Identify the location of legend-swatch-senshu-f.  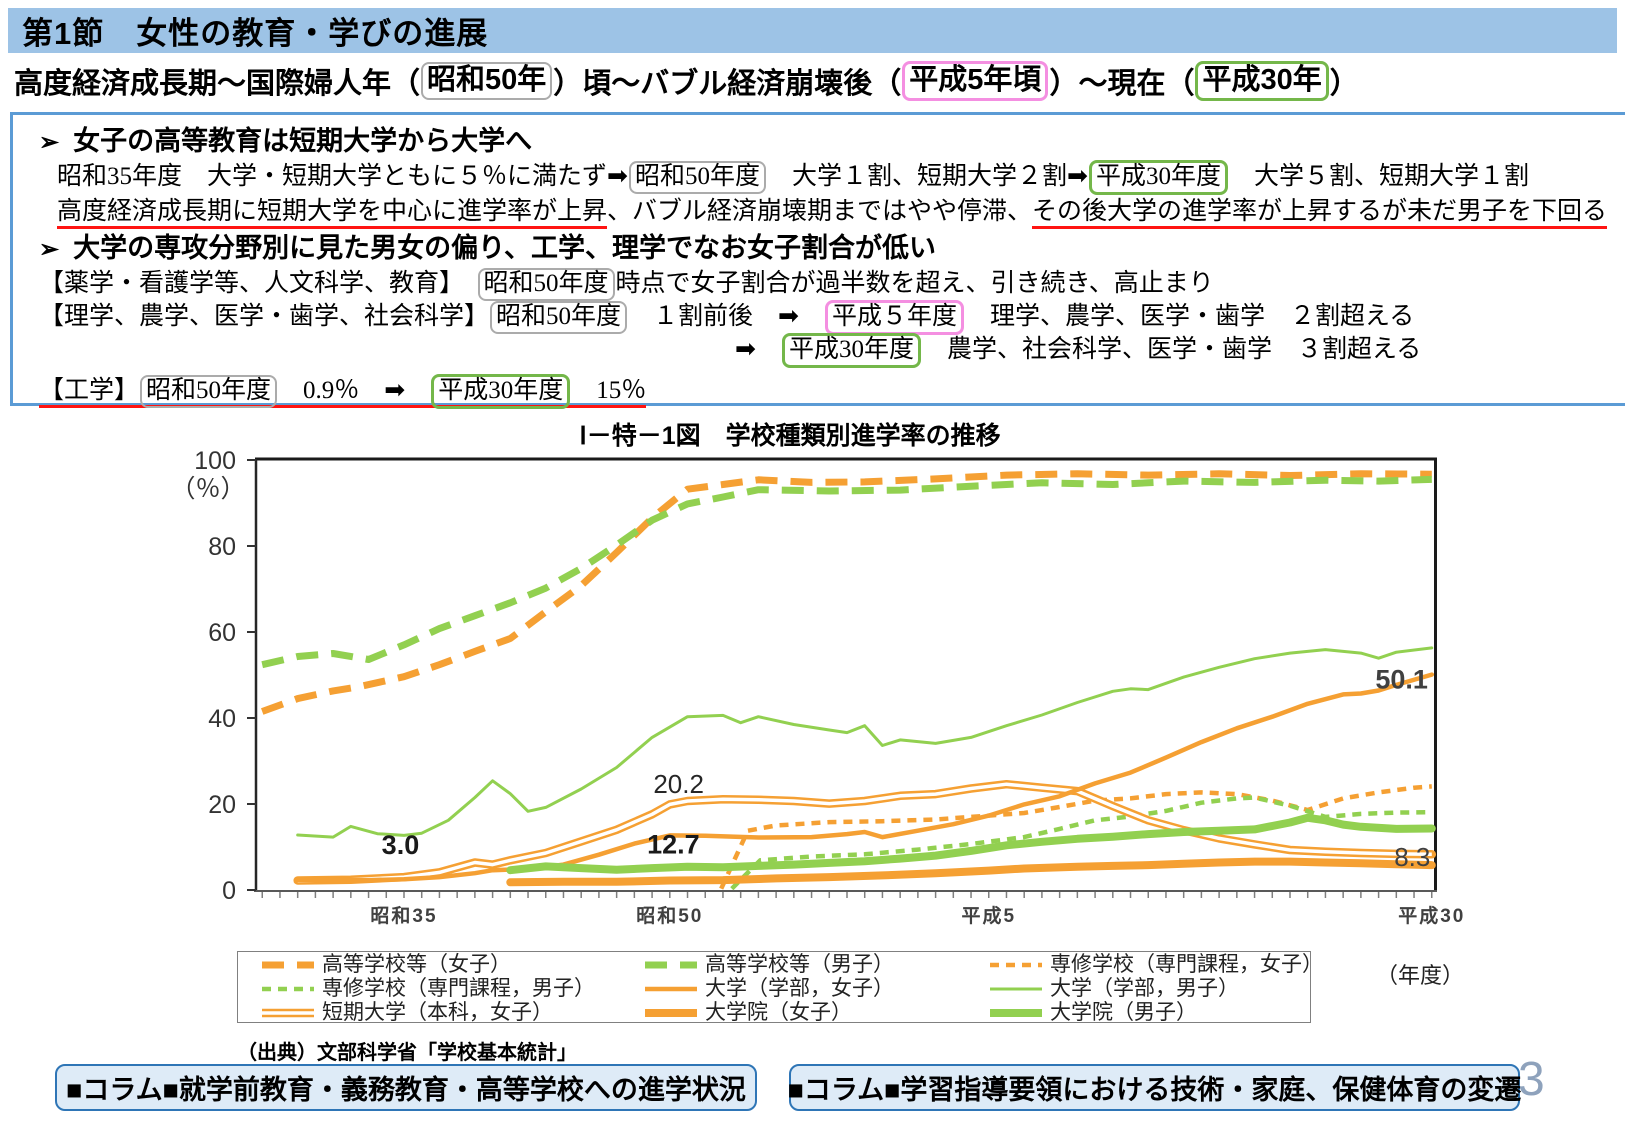
(1016, 963).